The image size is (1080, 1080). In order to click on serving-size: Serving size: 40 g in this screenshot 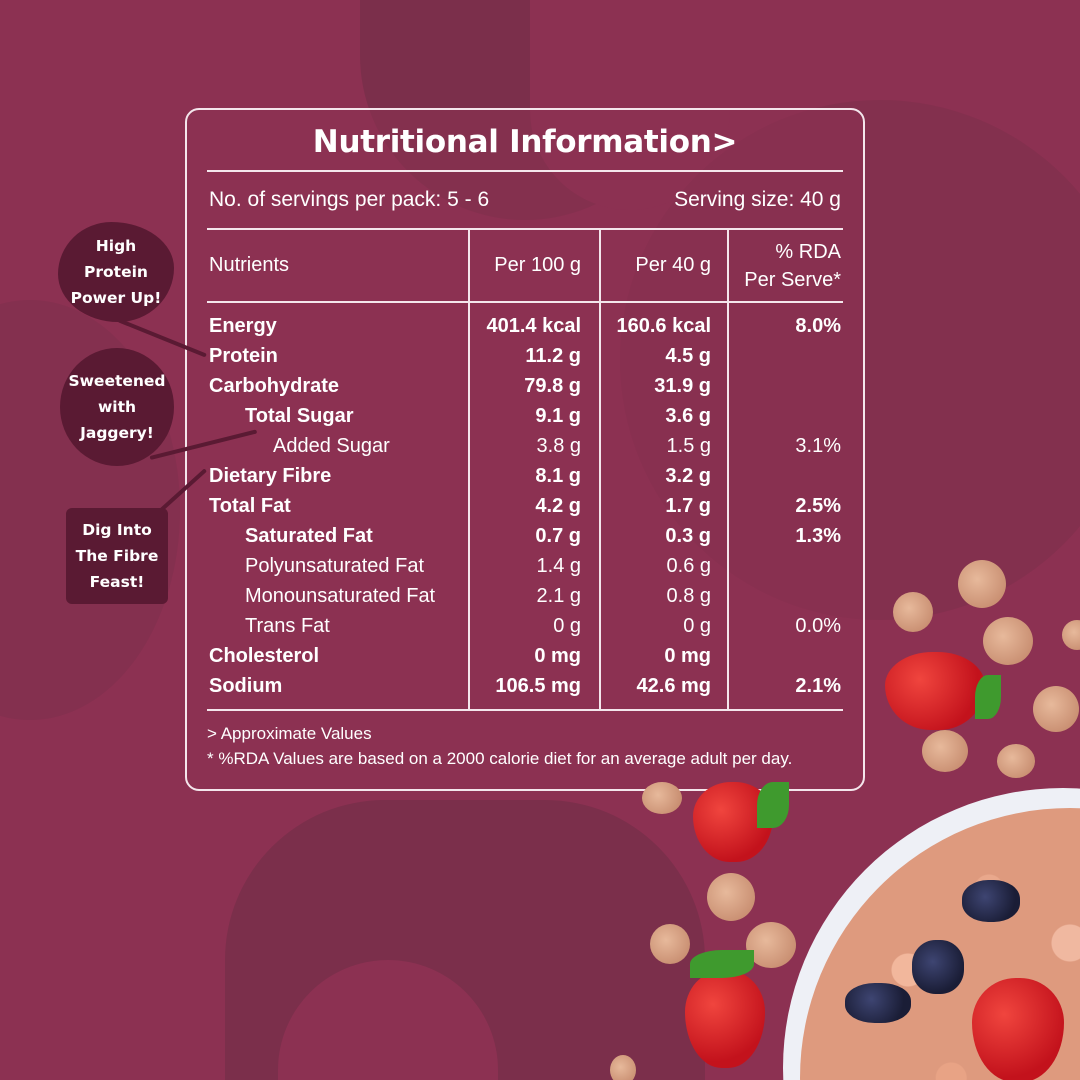, I will do `click(757, 199)`.